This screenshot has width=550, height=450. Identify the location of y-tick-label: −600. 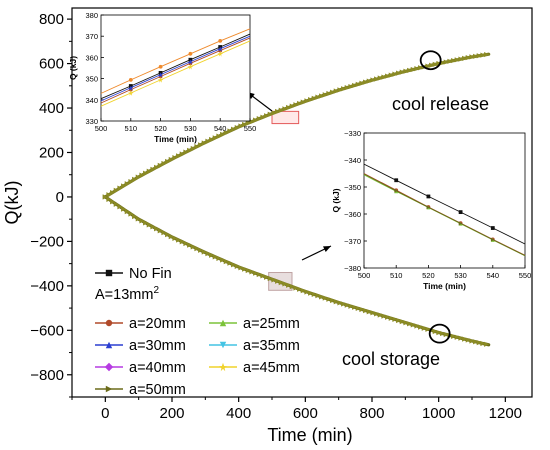
(47, 330).